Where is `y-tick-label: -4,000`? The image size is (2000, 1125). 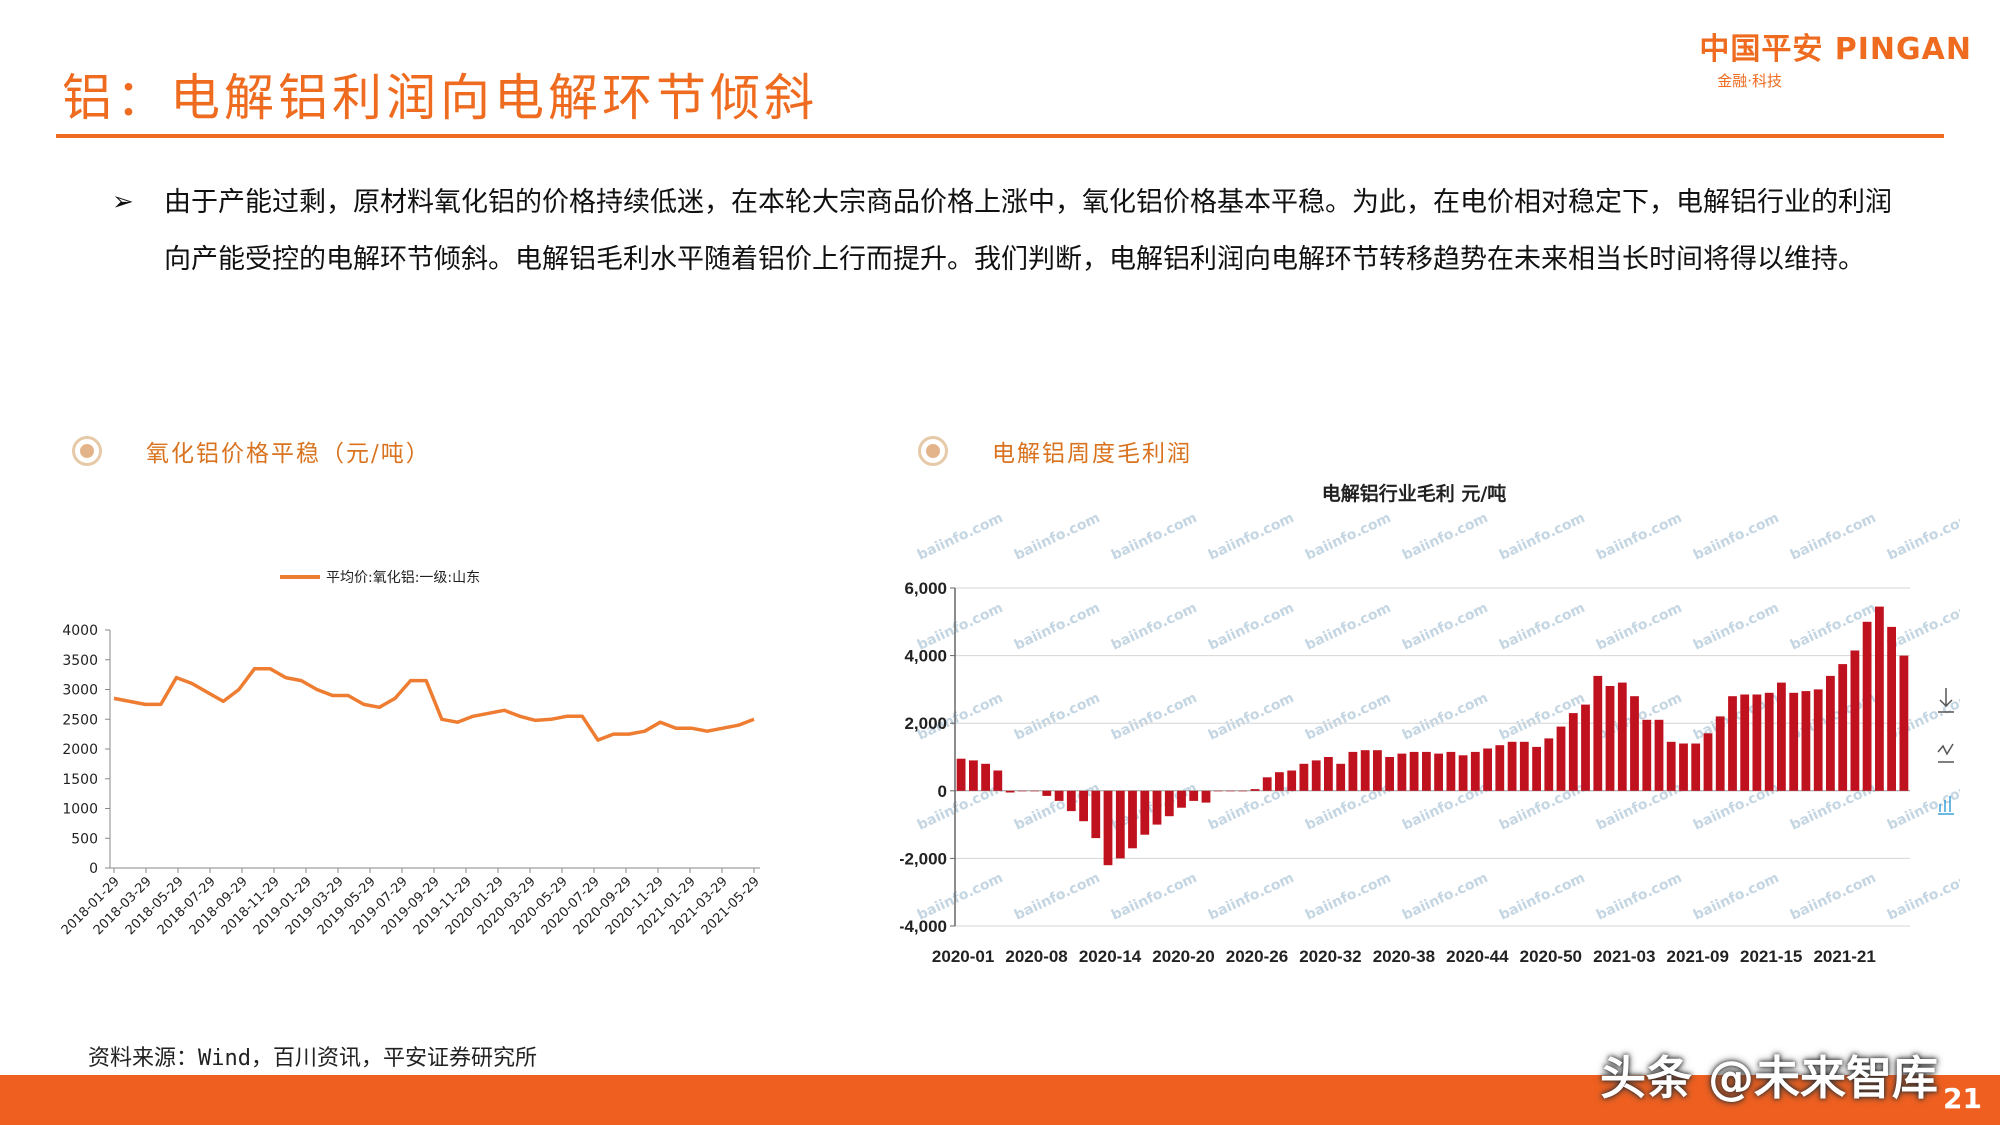
y-tick-label: -4,000 is located at coordinates (923, 926).